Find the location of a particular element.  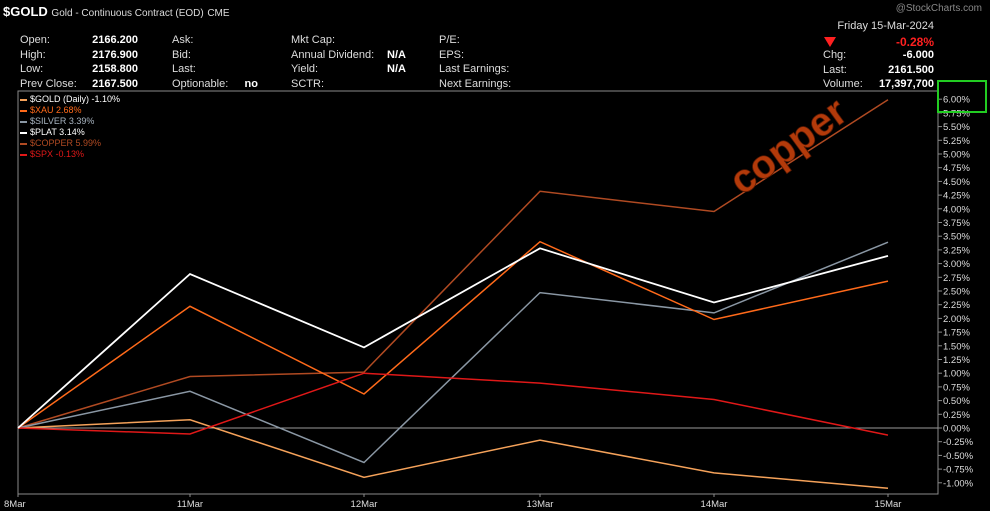

y-tick-label: -1.00% is located at coordinates (958, 483).